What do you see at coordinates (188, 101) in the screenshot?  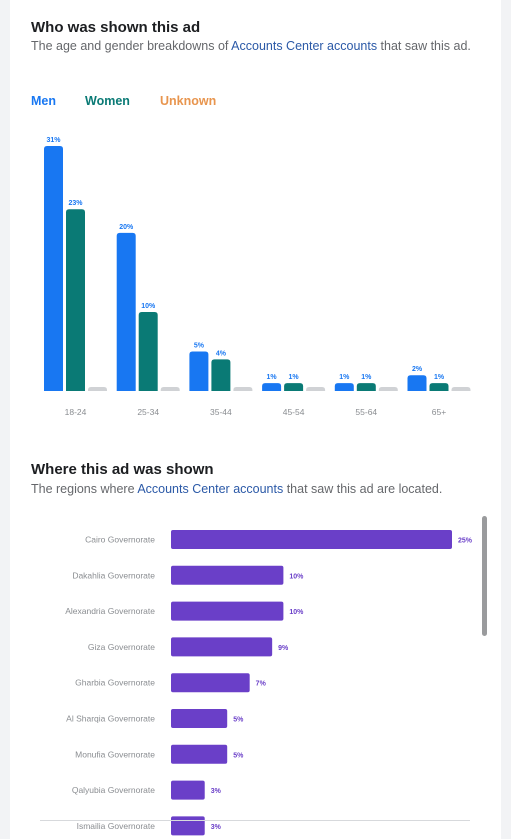 I see `legend-unknown: Unknown` at bounding box center [188, 101].